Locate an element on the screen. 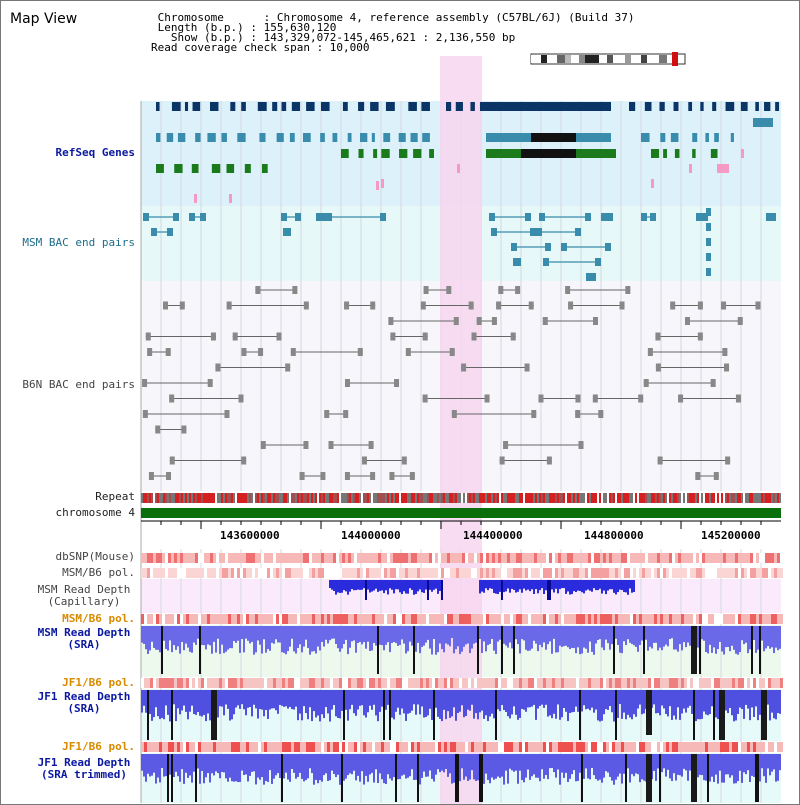  refseq-genes-label: RefSeq Genes is located at coordinates (95, 152).